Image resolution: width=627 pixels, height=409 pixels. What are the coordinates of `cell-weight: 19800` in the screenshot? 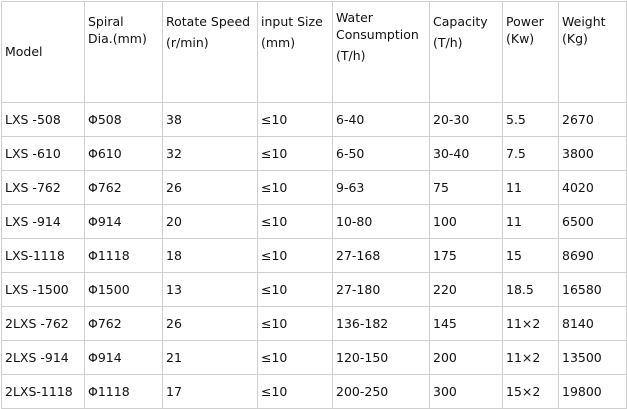 It's located at (592, 391).